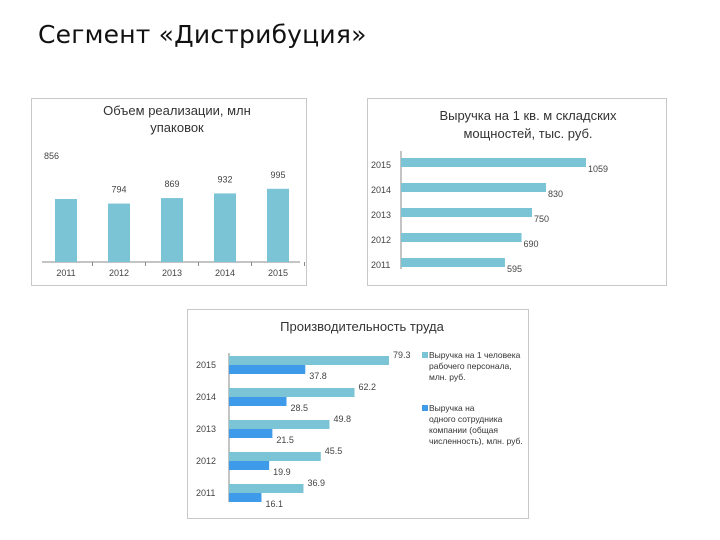  What do you see at coordinates (514, 269) in the screenshot?
I see `data-label: 595` at bounding box center [514, 269].